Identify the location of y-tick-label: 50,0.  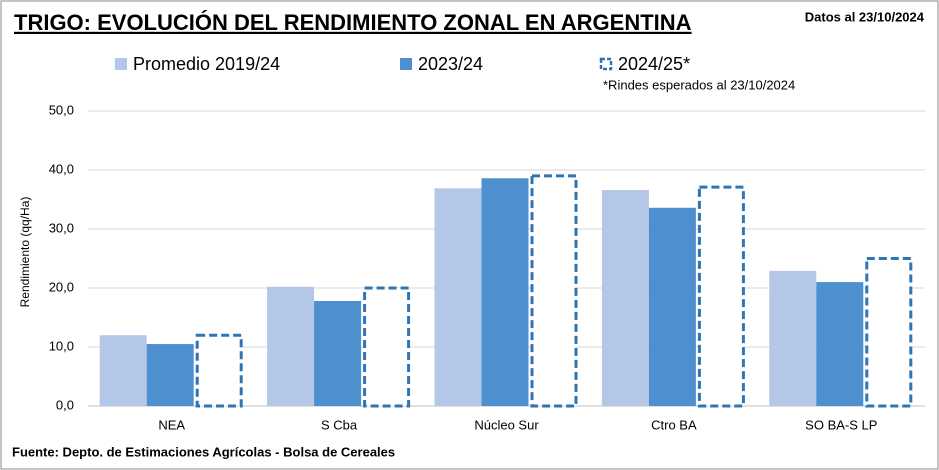
(61, 109).